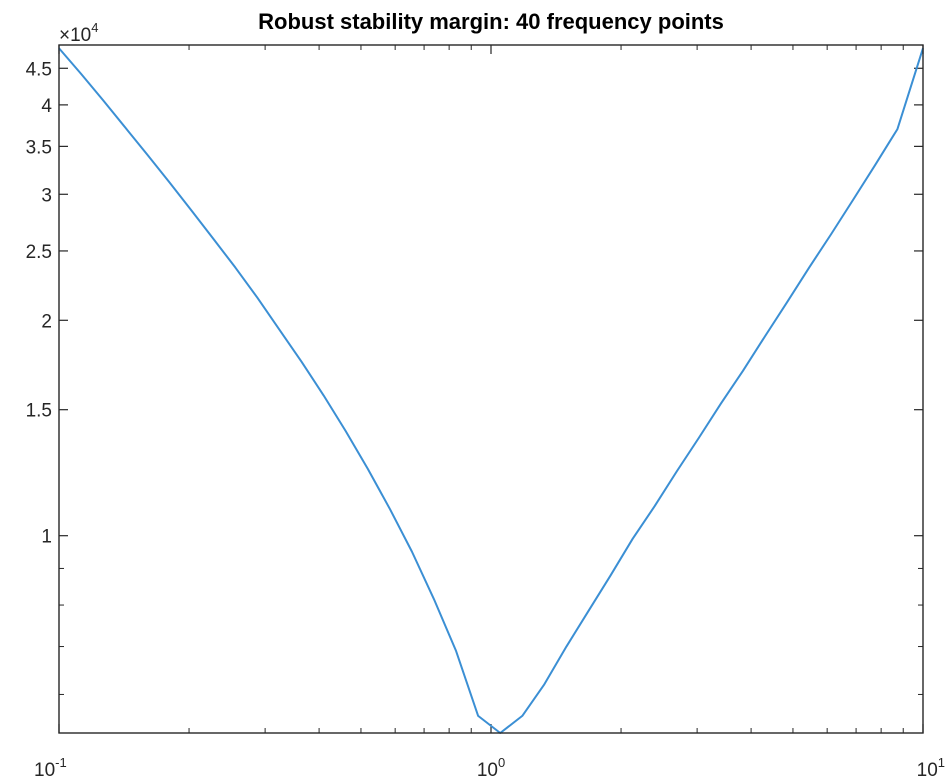 This screenshot has width=946, height=782. What do you see at coordinates (50, 768) in the screenshot?
I see `x-tick-label: 10⁻¹` at bounding box center [50, 768].